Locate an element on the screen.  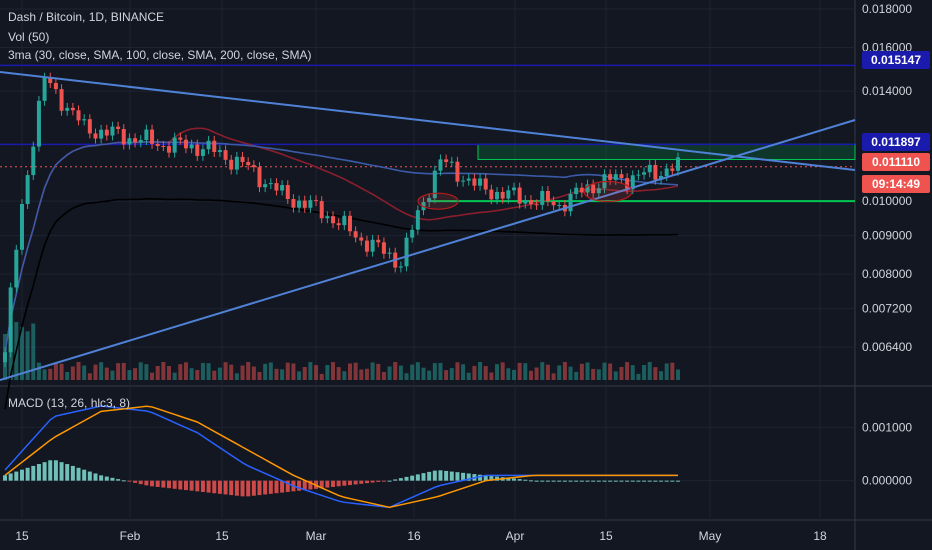
countdown-tag: 09:14:49 is located at coordinates (896, 184).